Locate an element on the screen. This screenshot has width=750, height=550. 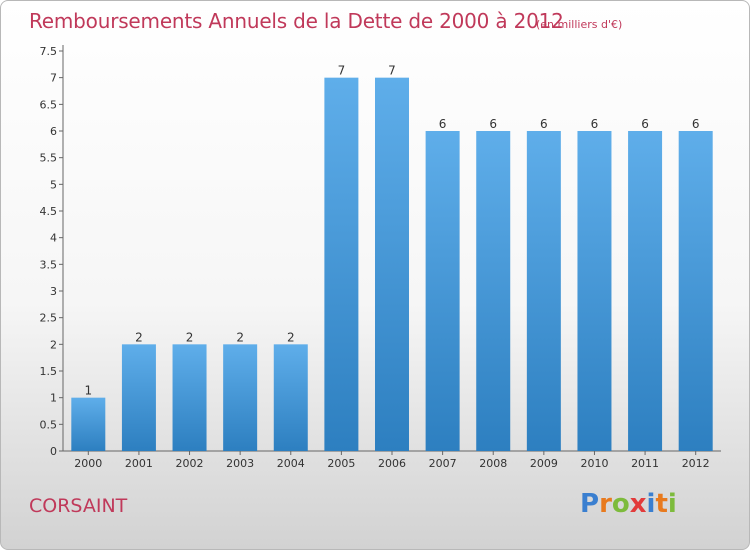
chart-subtitle: (en milliers d'€) is located at coordinates (579, 24).